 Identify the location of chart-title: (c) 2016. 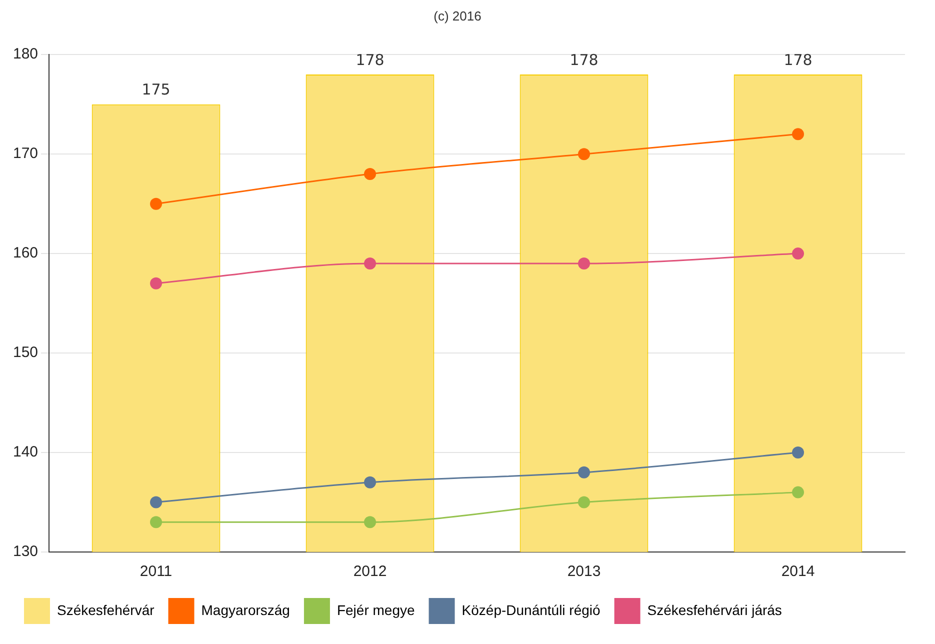
(458, 16).